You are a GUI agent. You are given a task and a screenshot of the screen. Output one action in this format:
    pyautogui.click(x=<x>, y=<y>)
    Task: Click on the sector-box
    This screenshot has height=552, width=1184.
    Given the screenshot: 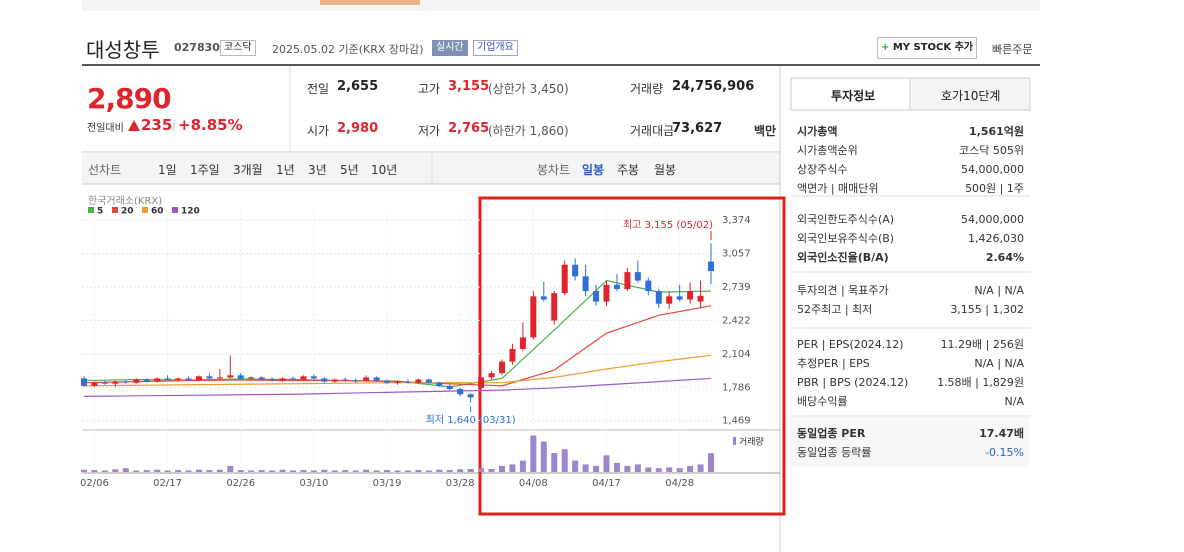 What is the action you would take?
    pyautogui.click(x=910, y=442)
    